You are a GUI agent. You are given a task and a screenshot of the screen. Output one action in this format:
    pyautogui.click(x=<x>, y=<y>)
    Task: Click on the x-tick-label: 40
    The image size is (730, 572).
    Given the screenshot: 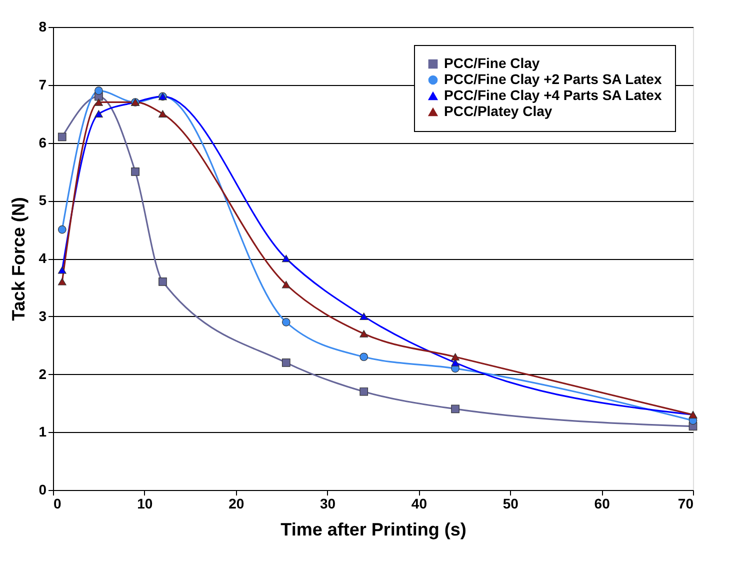 What is the action you would take?
    pyautogui.click(x=419, y=504)
    